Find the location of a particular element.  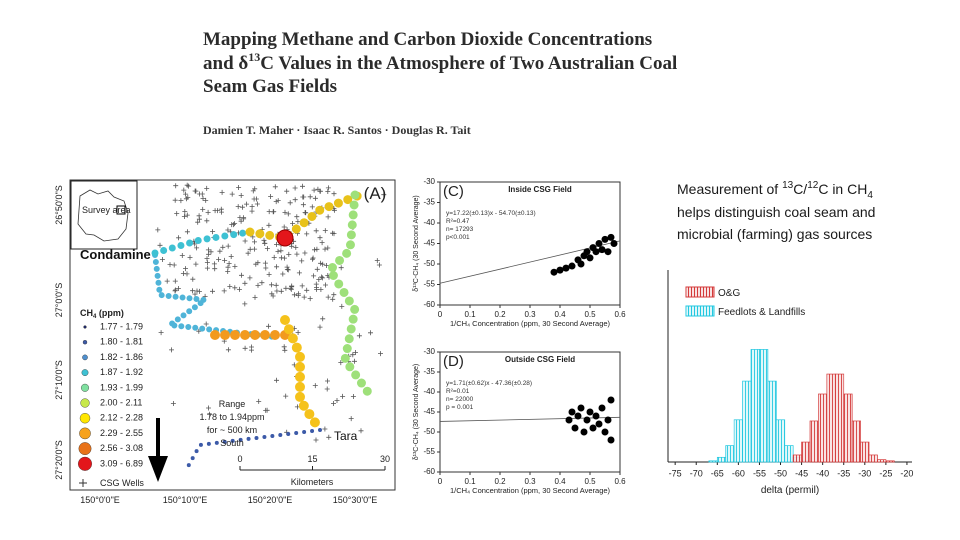

range-note: for ~ 500 km is located at coordinates (232, 430).